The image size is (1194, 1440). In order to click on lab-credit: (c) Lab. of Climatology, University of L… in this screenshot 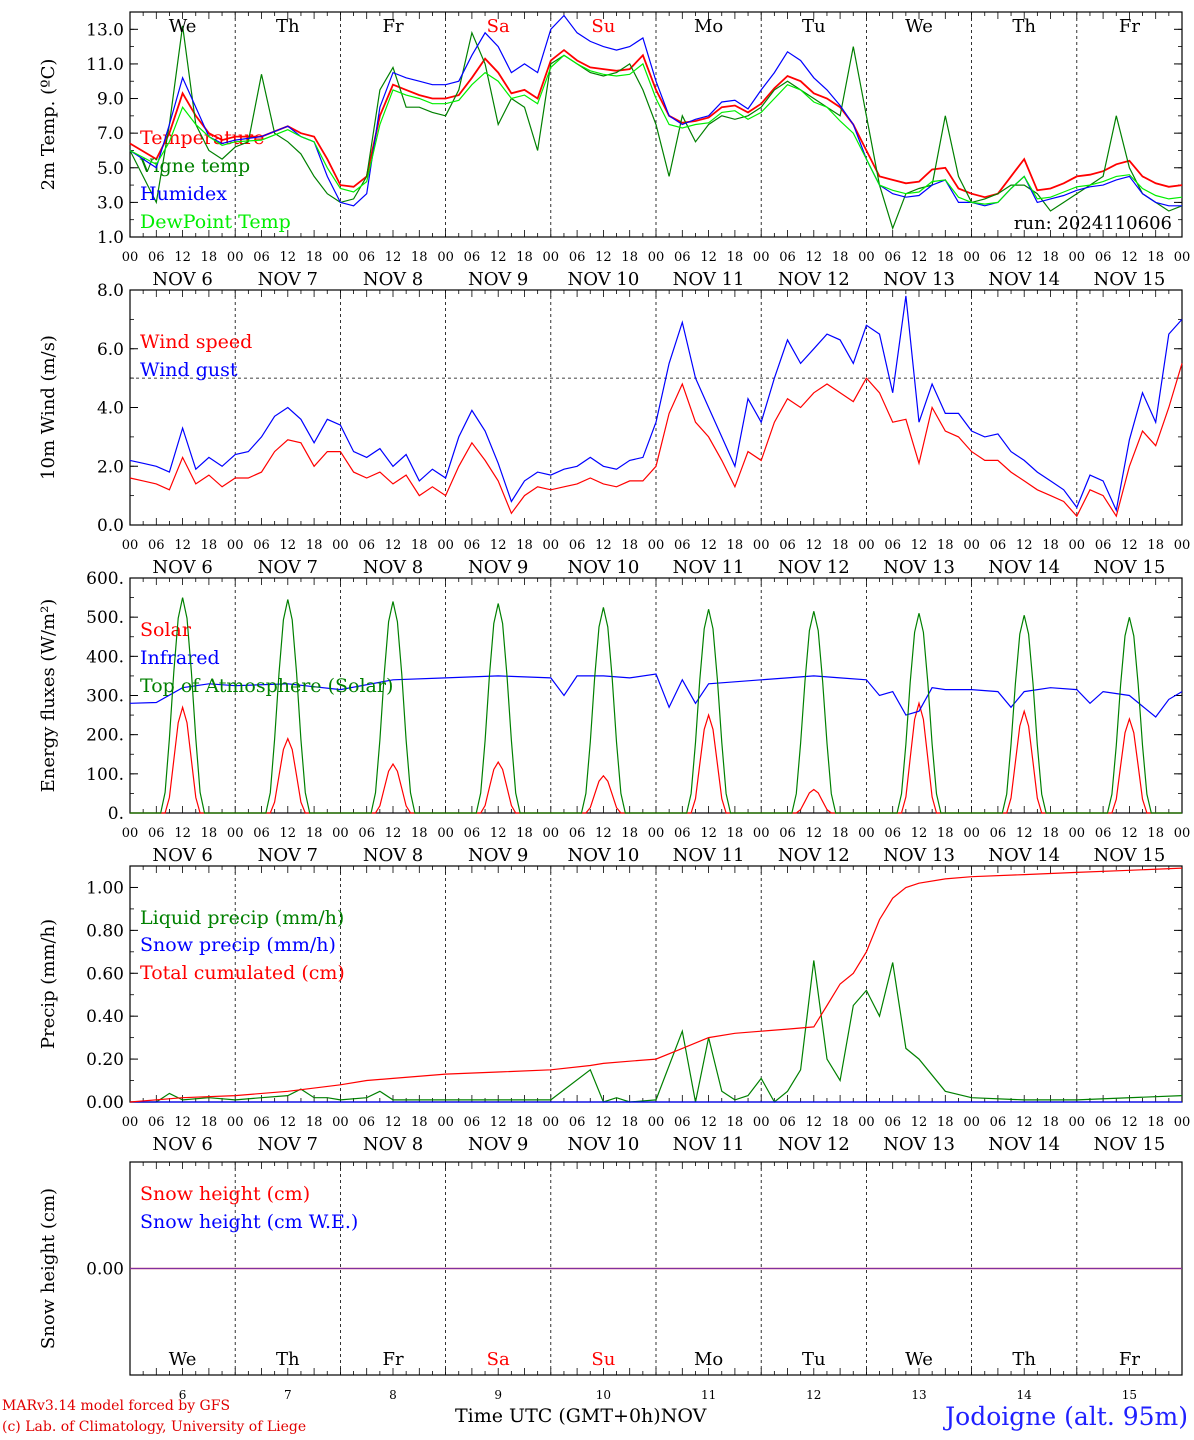, I will do `click(154, 1427)`.